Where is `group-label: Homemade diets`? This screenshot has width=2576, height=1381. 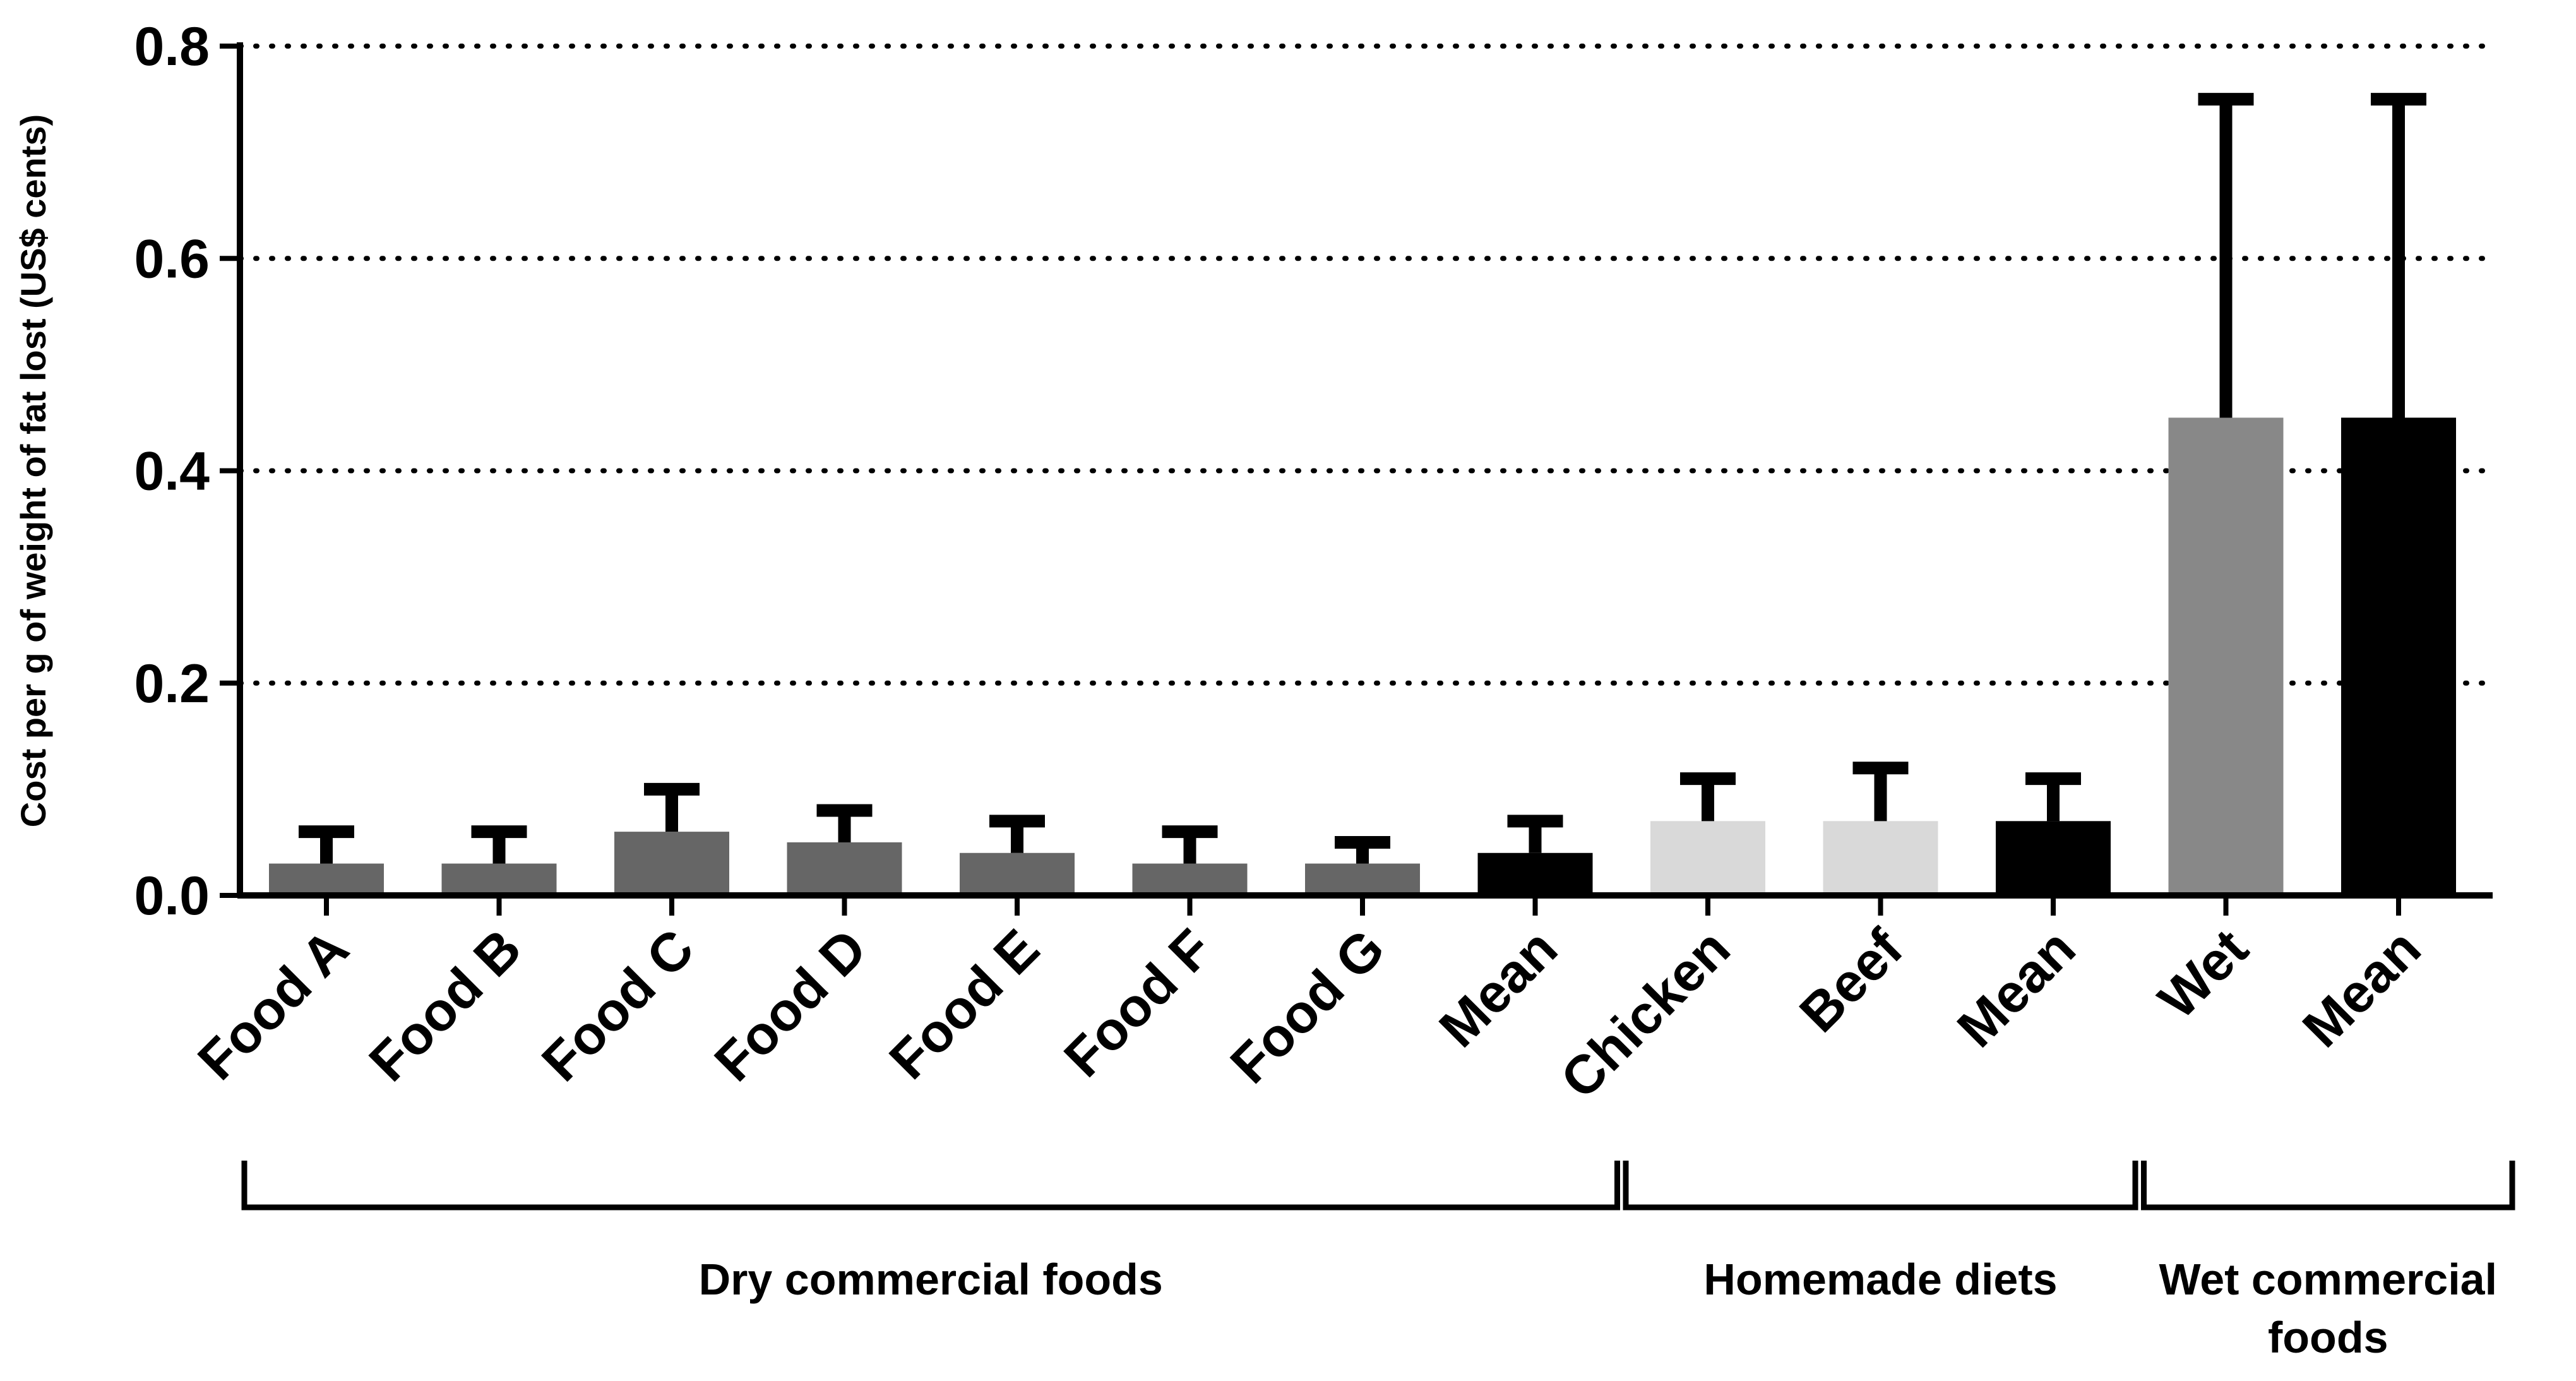
group-label: Homemade diets is located at coordinates (1880, 1279).